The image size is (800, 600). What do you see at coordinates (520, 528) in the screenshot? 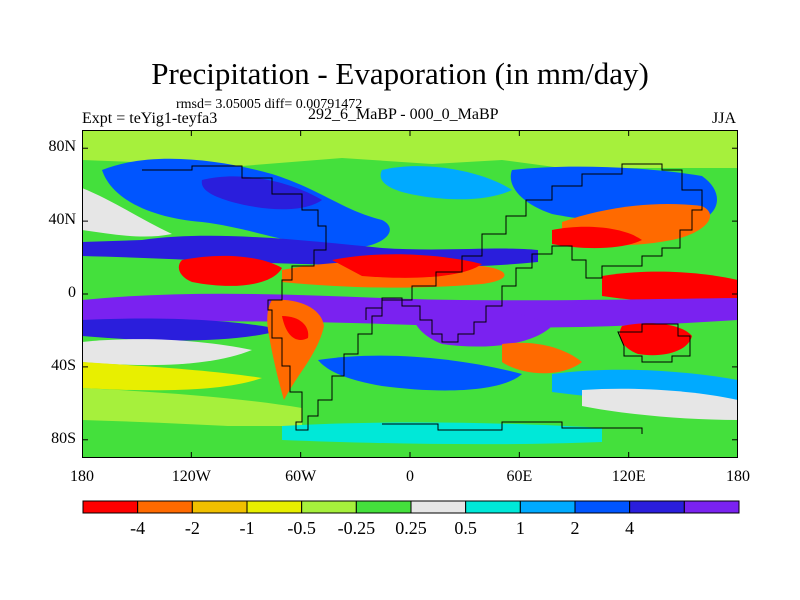
I see `colorbar-label: 1` at bounding box center [520, 528].